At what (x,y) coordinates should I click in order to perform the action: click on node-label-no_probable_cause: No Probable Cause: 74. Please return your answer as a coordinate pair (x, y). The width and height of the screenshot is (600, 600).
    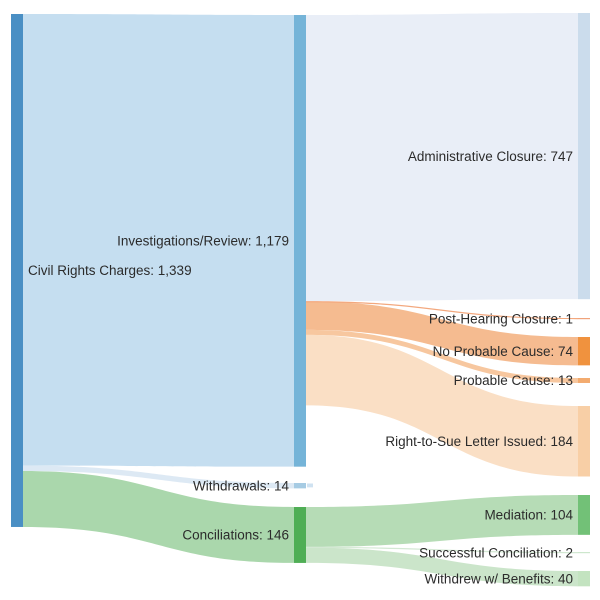
    Looking at the image, I should click on (503, 351).